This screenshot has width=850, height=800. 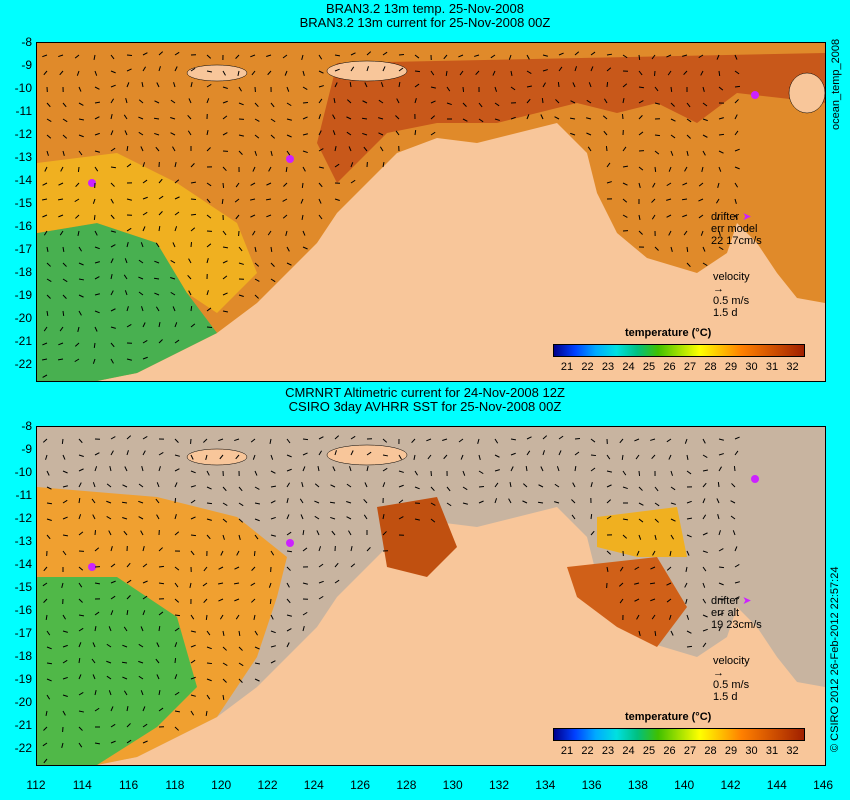 I want to click on drifter-label: drifter, so click(x=725, y=601).